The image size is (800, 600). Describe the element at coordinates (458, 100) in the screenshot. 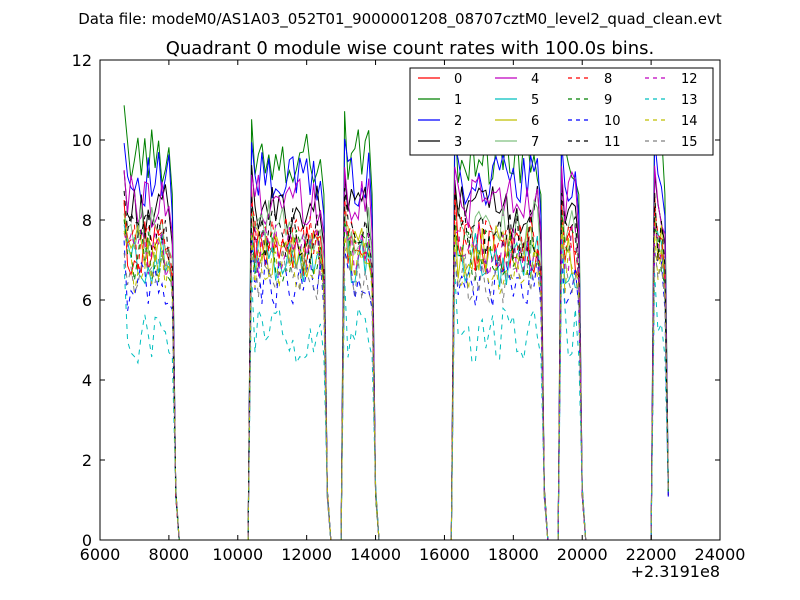

I see `legend-label: 1` at that location.